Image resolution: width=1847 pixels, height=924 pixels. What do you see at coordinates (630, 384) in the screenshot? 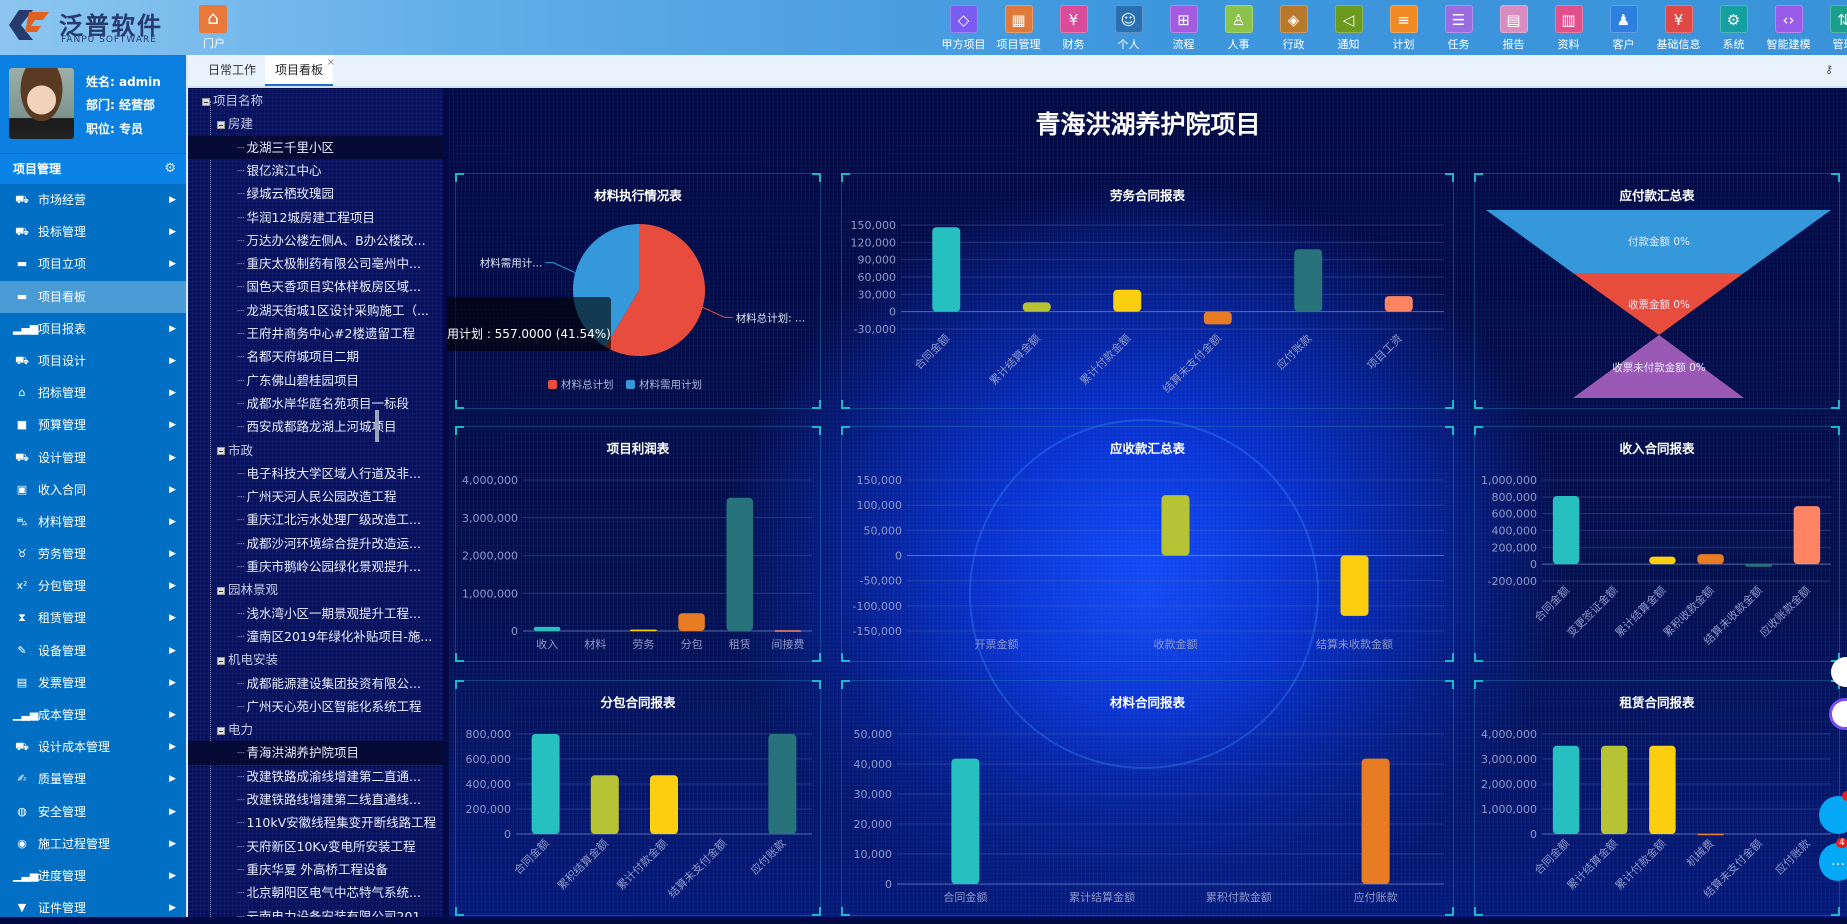
I see `legend-swatch` at bounding box center [630, 384].